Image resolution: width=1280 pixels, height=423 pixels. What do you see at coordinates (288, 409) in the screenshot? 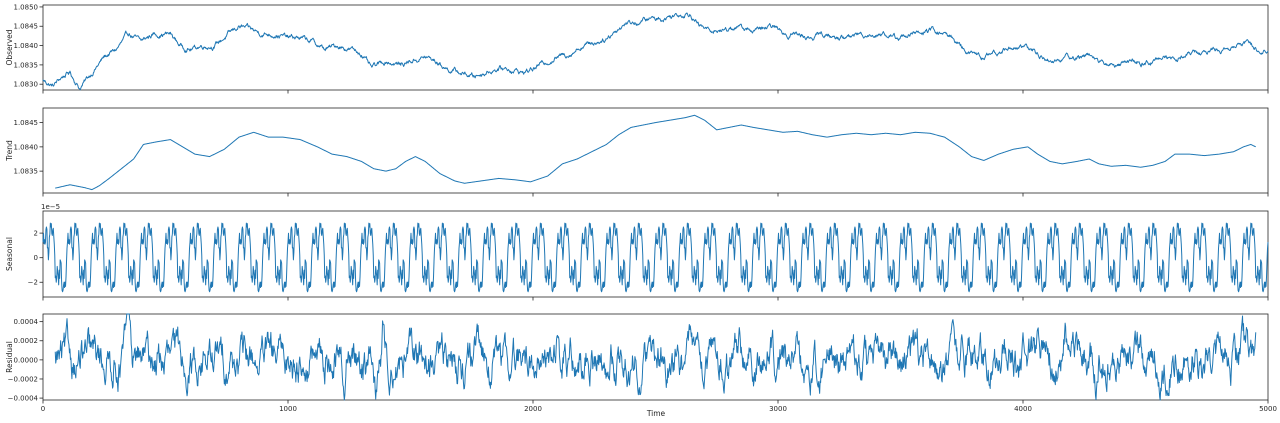
I see `x-tick-label: 1000` at bounding box center [288, 409].